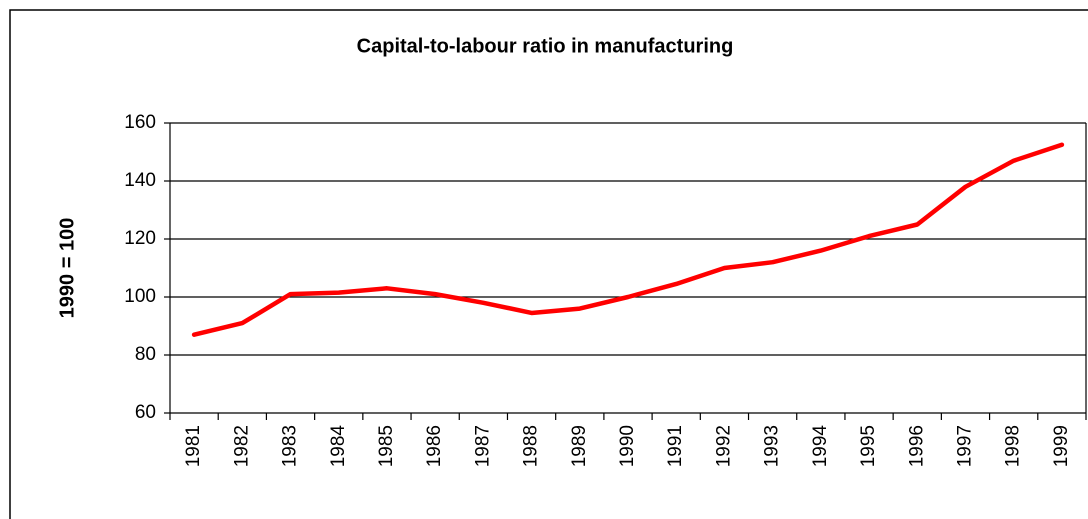 This screenshot has width=1088, height=519. What do you see at coordinates (140, 122) in the screenshot?
I see `y-tick-label: 160` at bounding box center [140, 122].